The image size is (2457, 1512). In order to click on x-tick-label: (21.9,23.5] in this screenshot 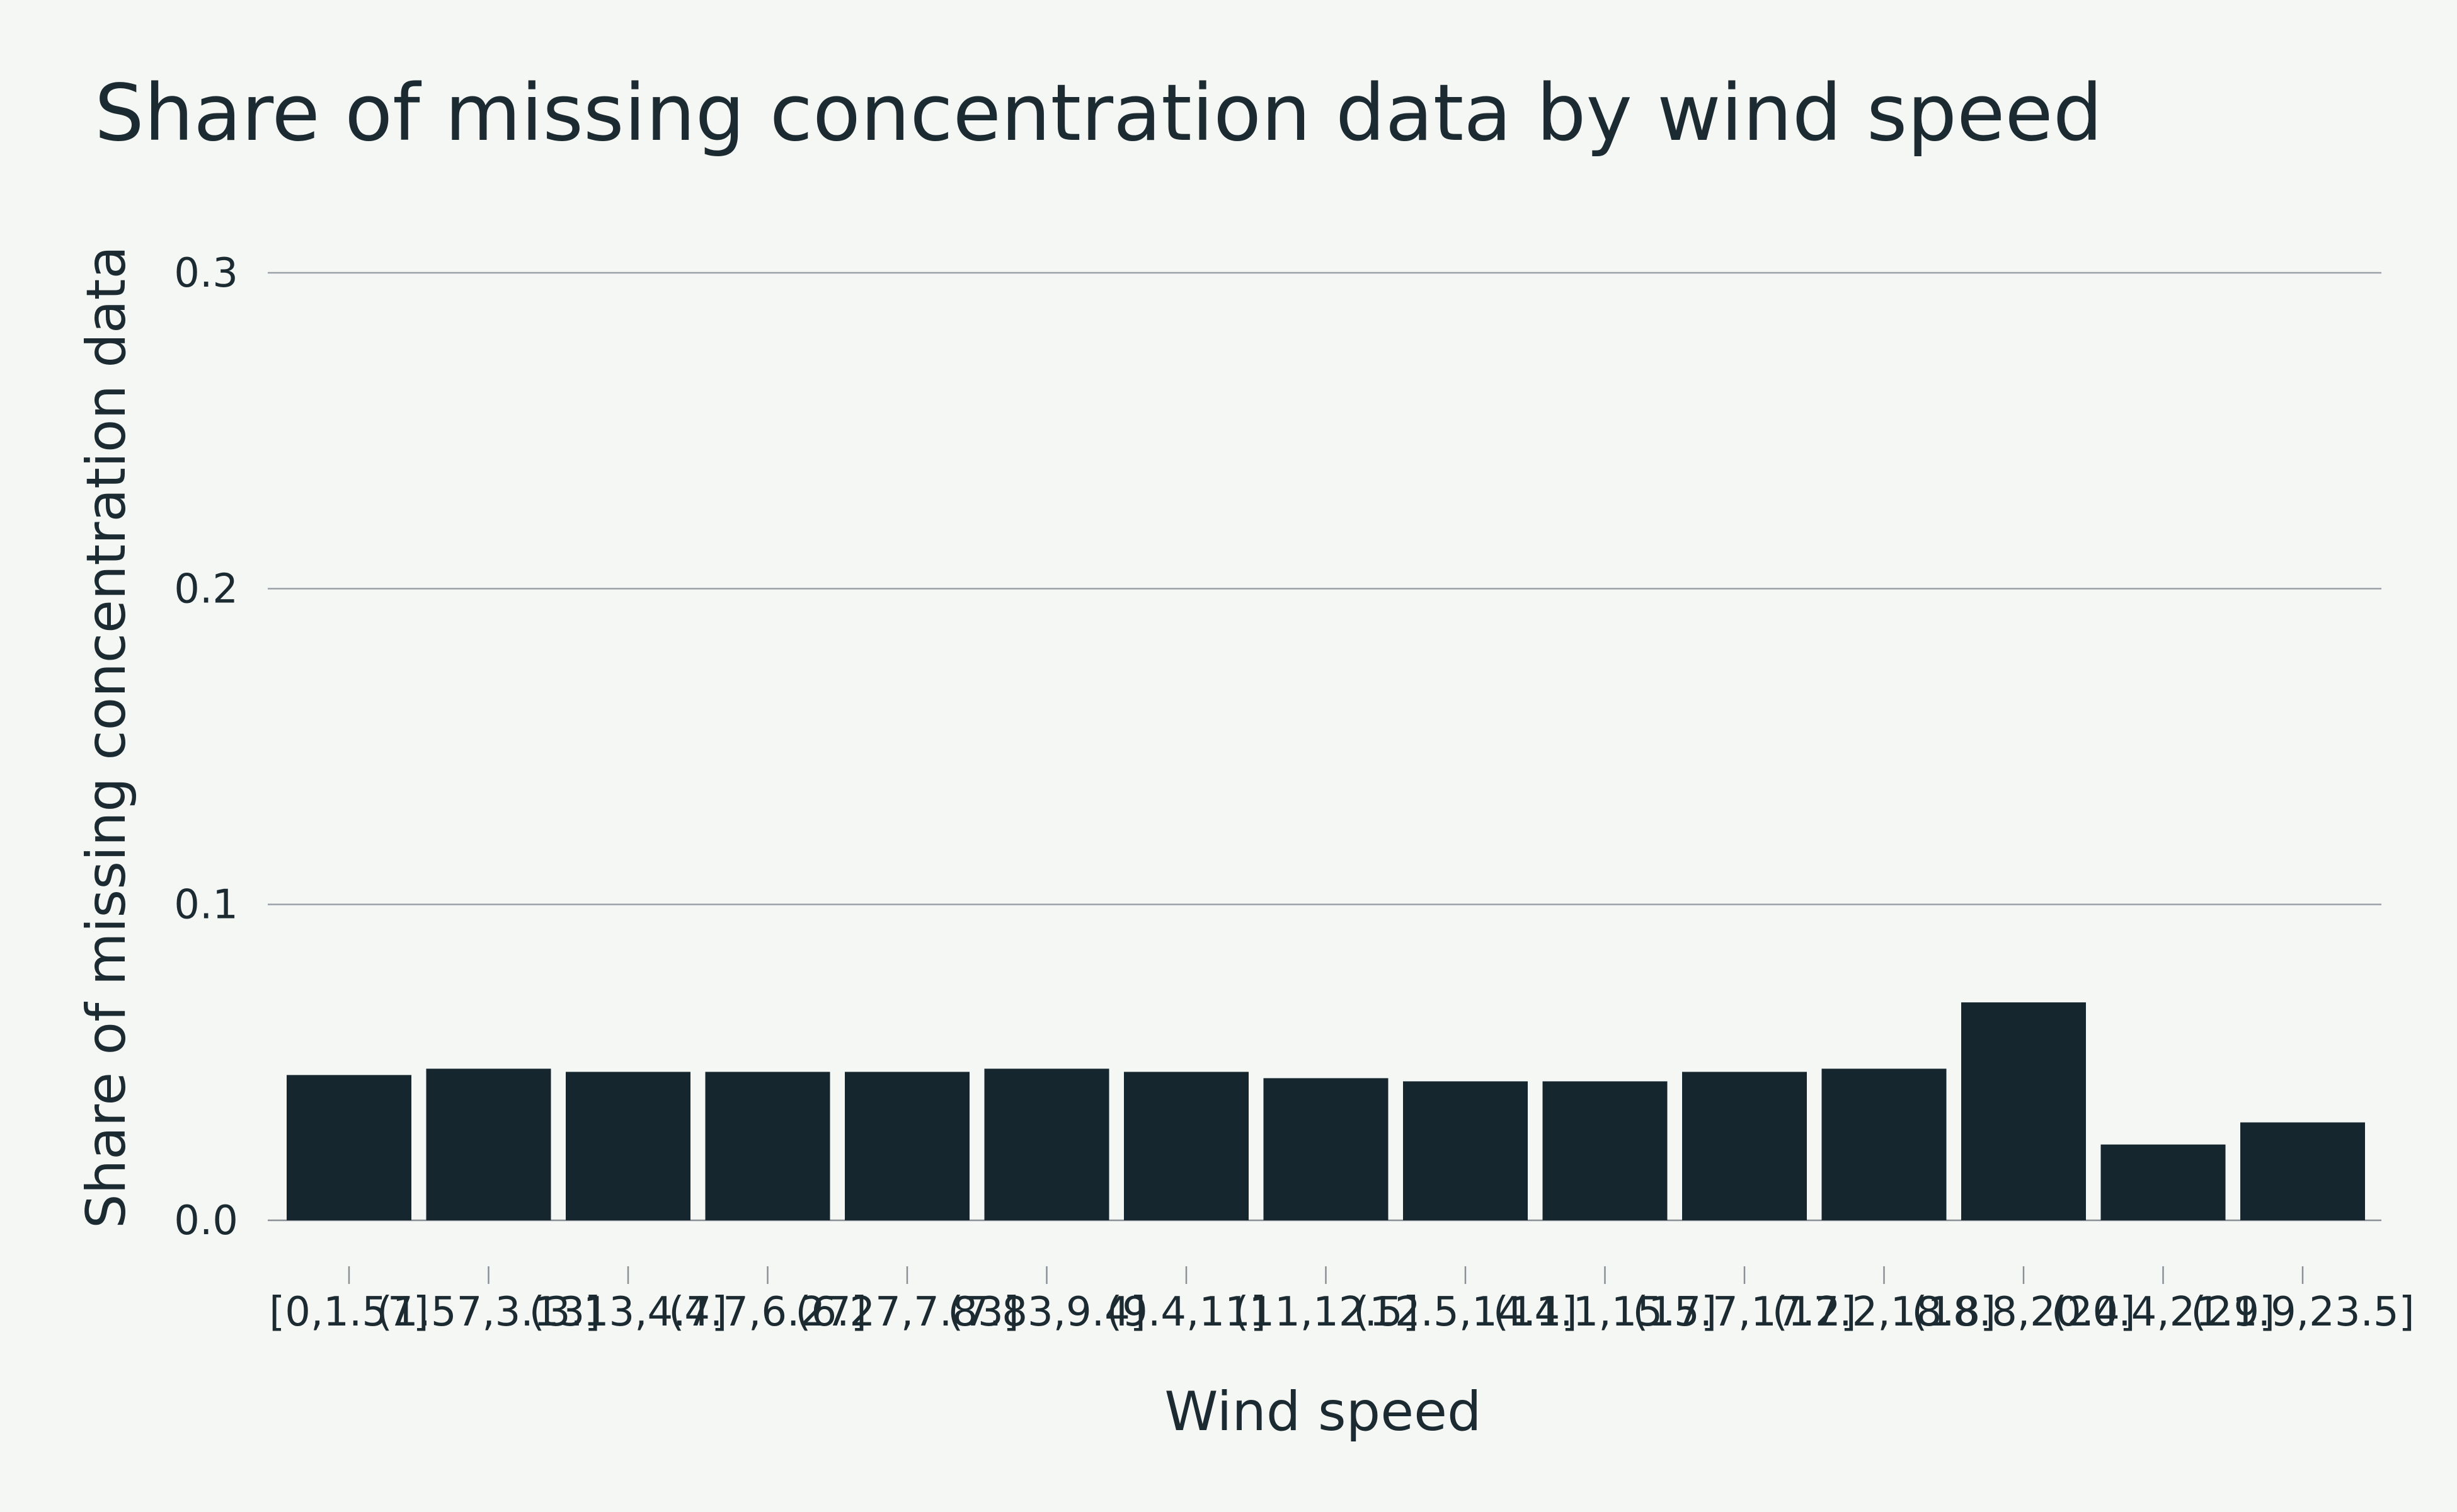, I will do `click(2302, 1312)`.